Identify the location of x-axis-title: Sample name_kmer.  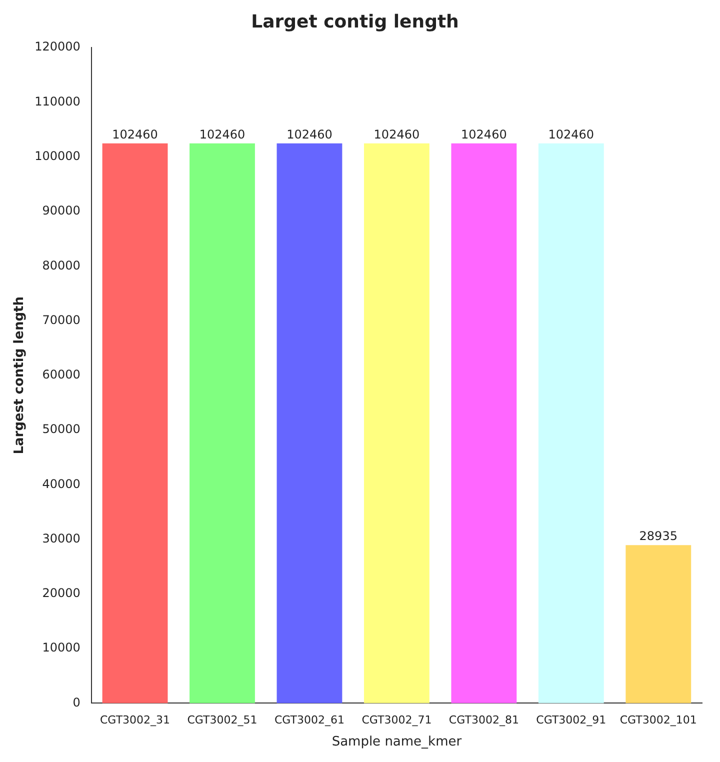
(397, 742).